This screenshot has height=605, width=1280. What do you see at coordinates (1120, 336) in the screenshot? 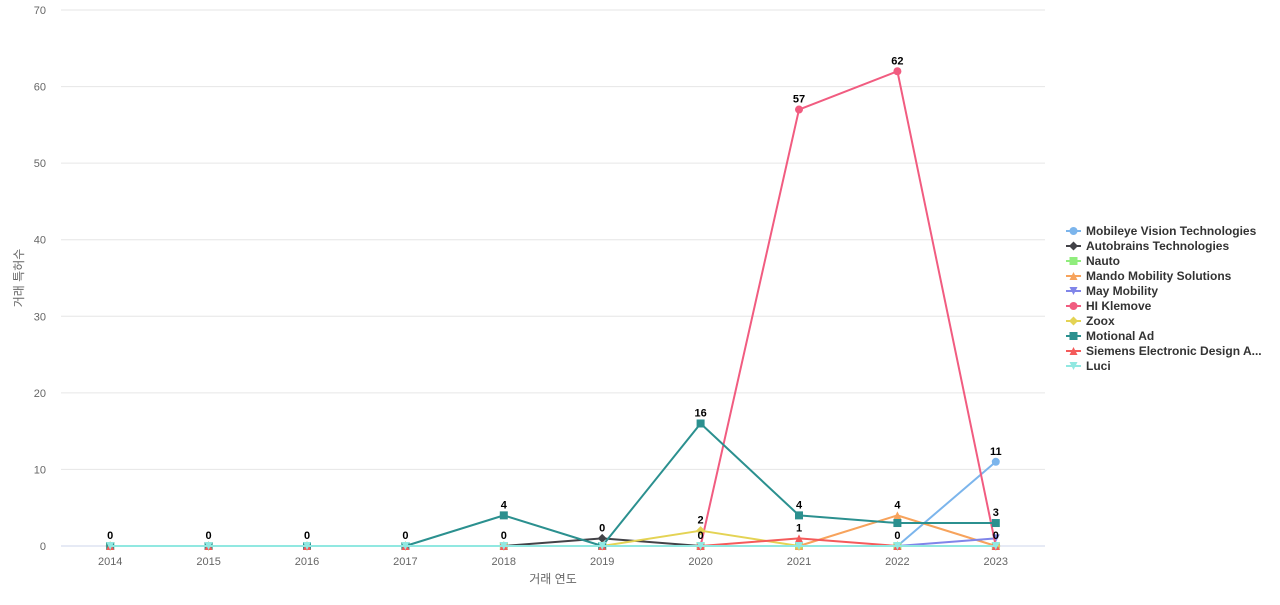
I see `legend-label: Motional Ad` at bounding box center [1120, 336].